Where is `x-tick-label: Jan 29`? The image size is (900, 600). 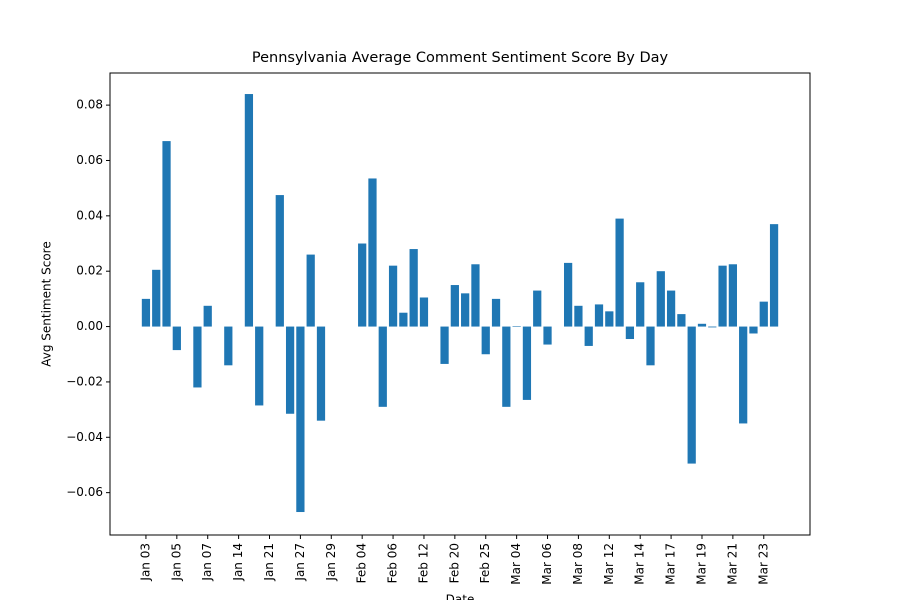
x-tick-label: Jan 29 is located at coordinates (331, 562).